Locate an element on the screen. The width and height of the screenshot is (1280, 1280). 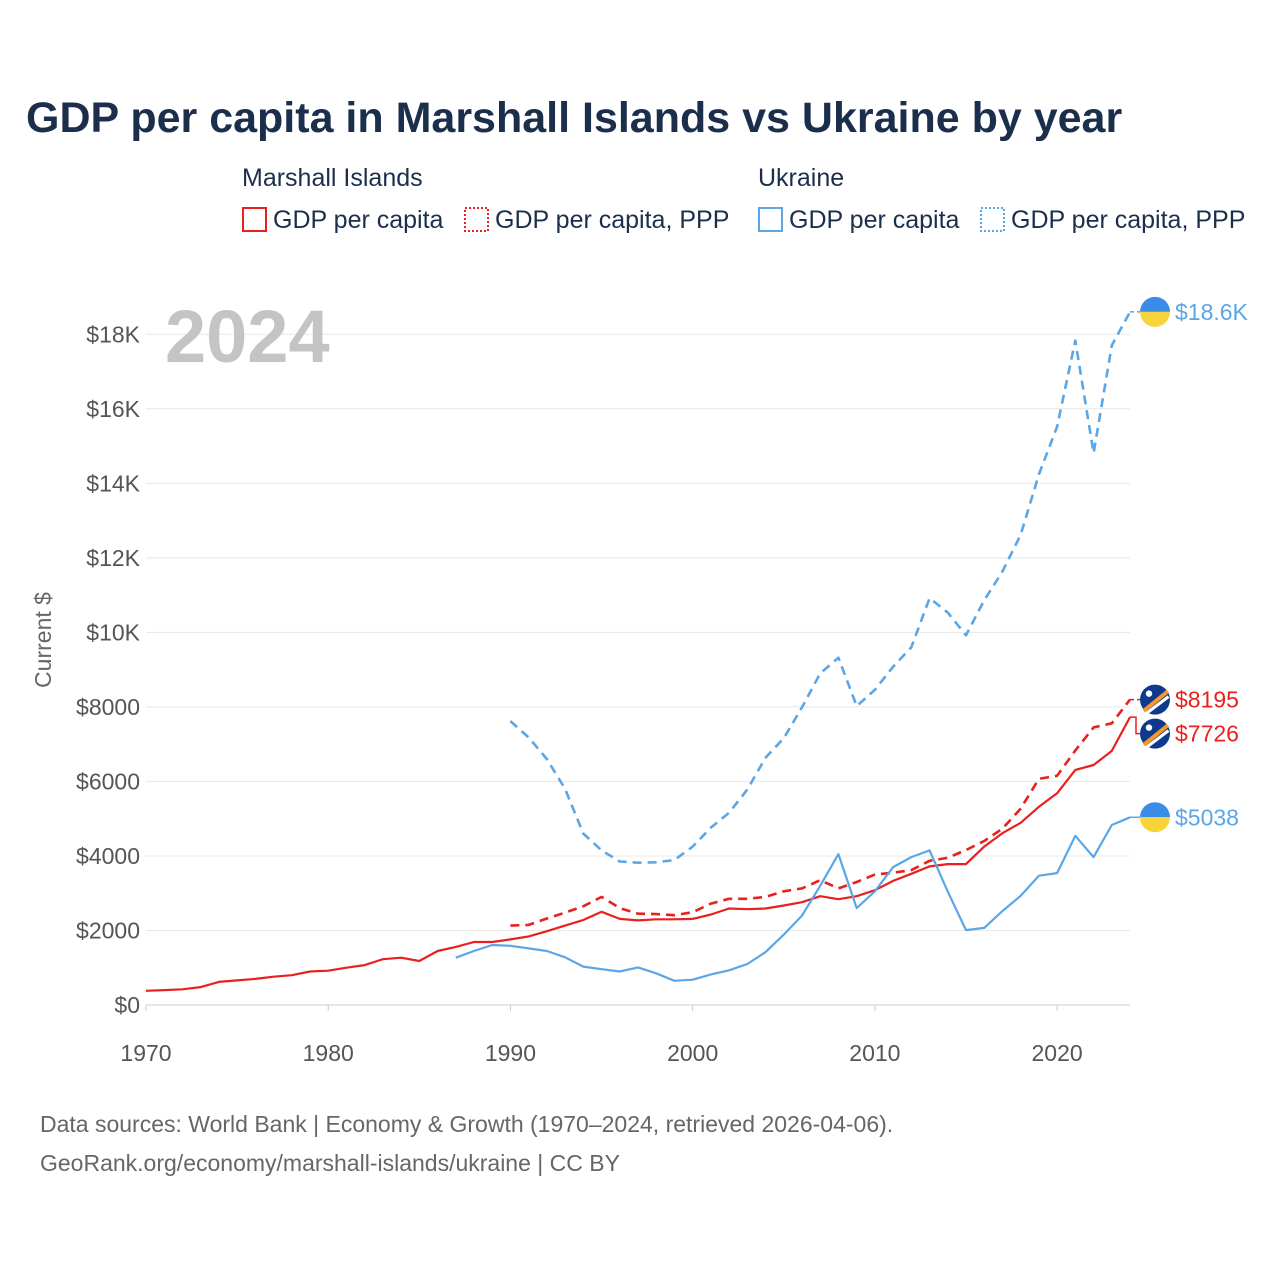
y-tick-label: $2000 is located at coordinates (108, 930).